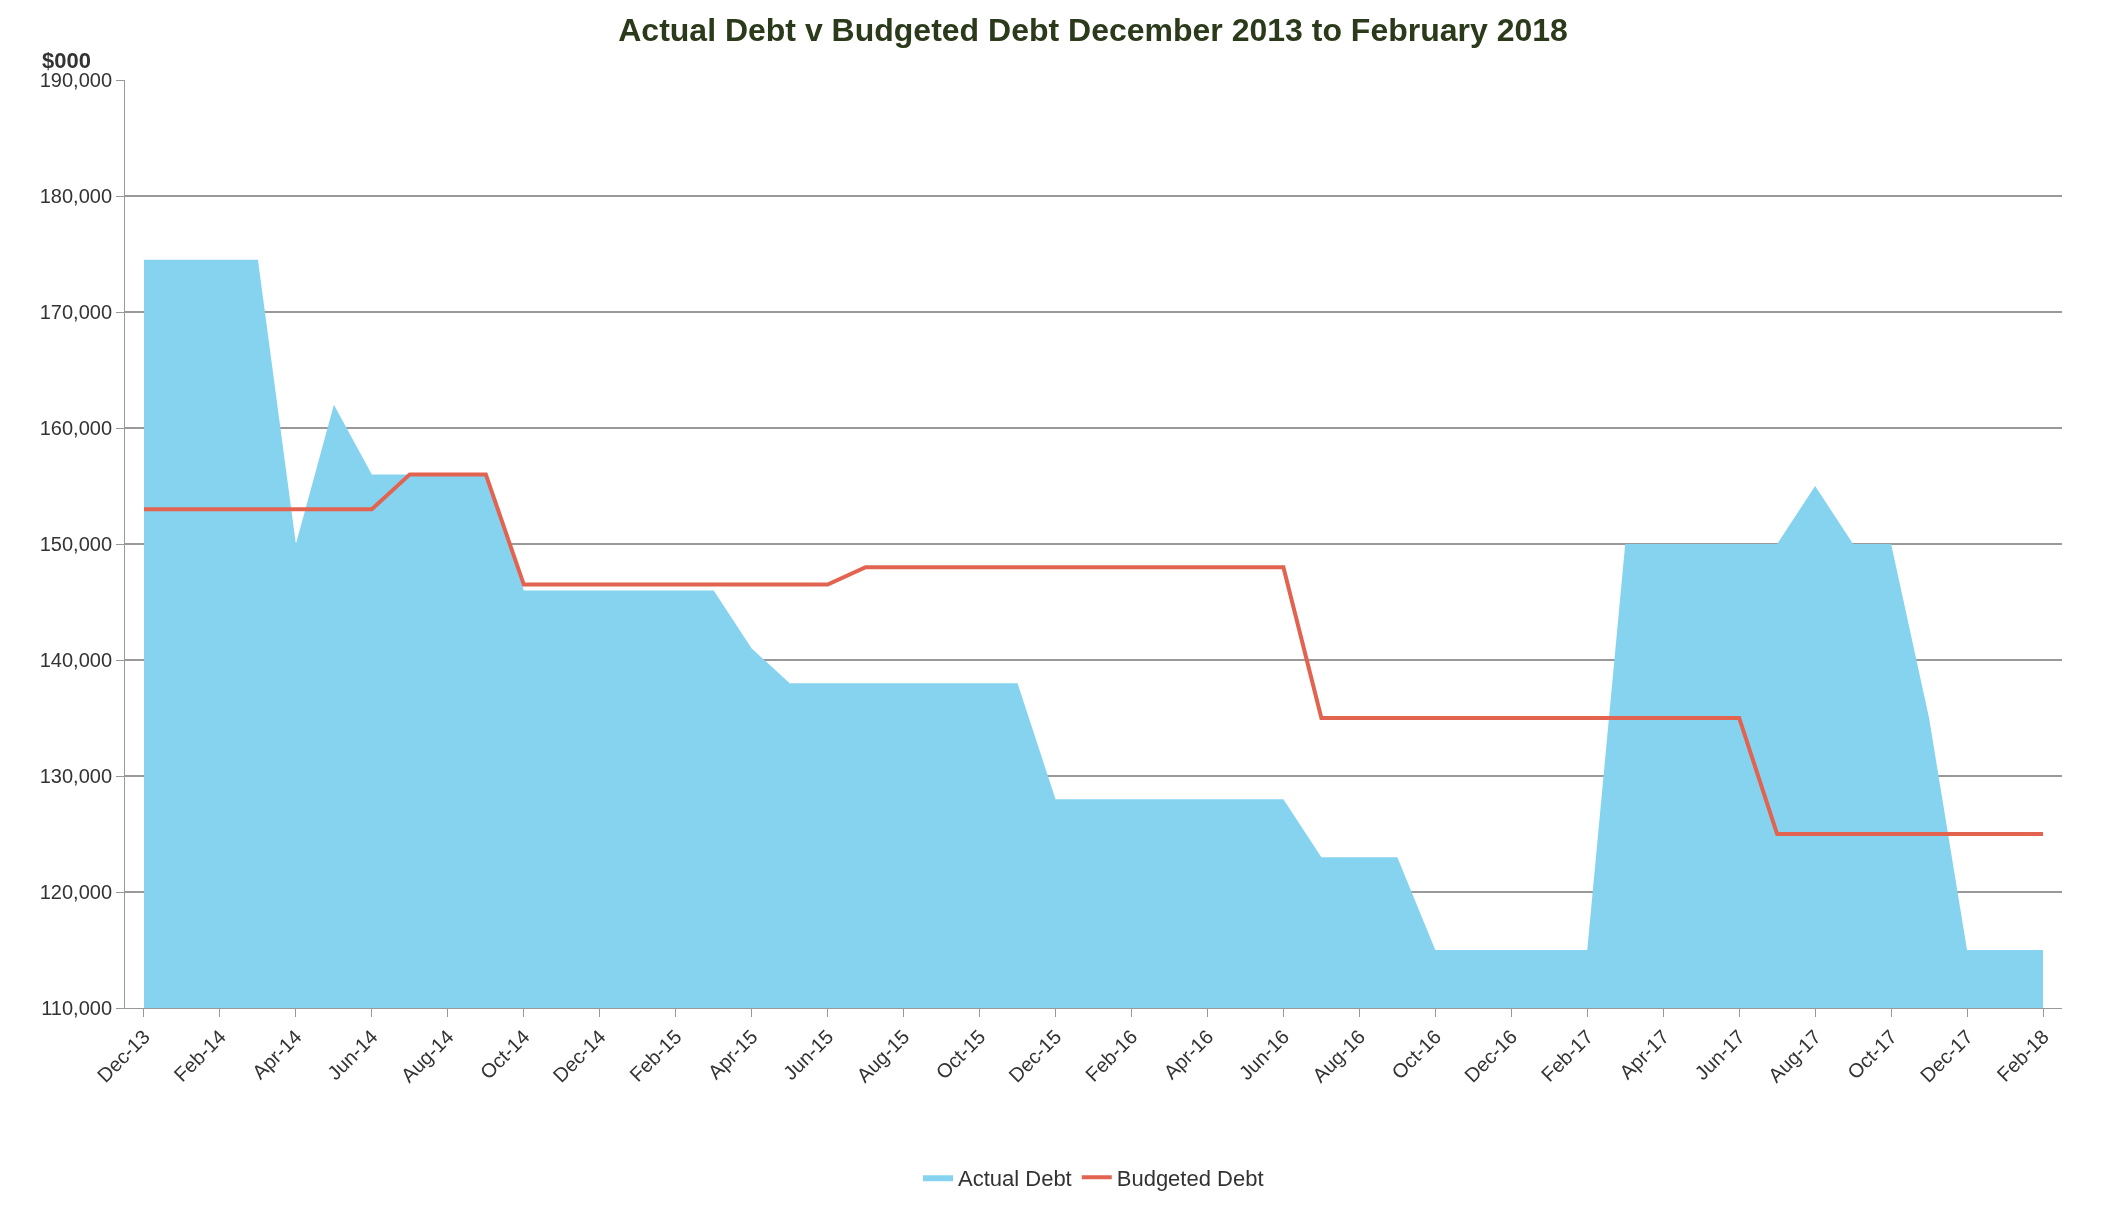 Image resolution: width=2102 pixels, height=1210 pixels. What do you see at coordinates (75, 312) in the screenshot?
I see `y-tick-label: 170,000` at bounding box center [75, 312].